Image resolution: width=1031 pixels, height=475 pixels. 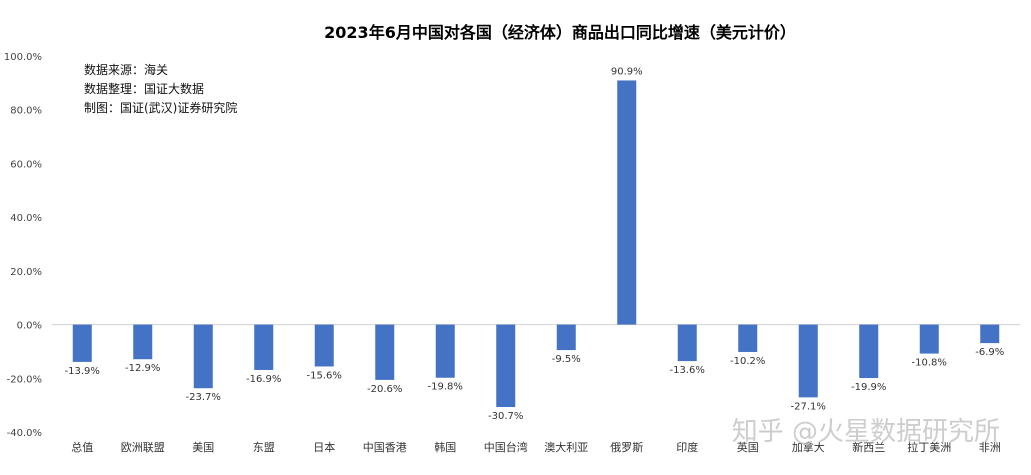 I want to click on x-tick-label: 加拿大, so click(x=808, y=447).